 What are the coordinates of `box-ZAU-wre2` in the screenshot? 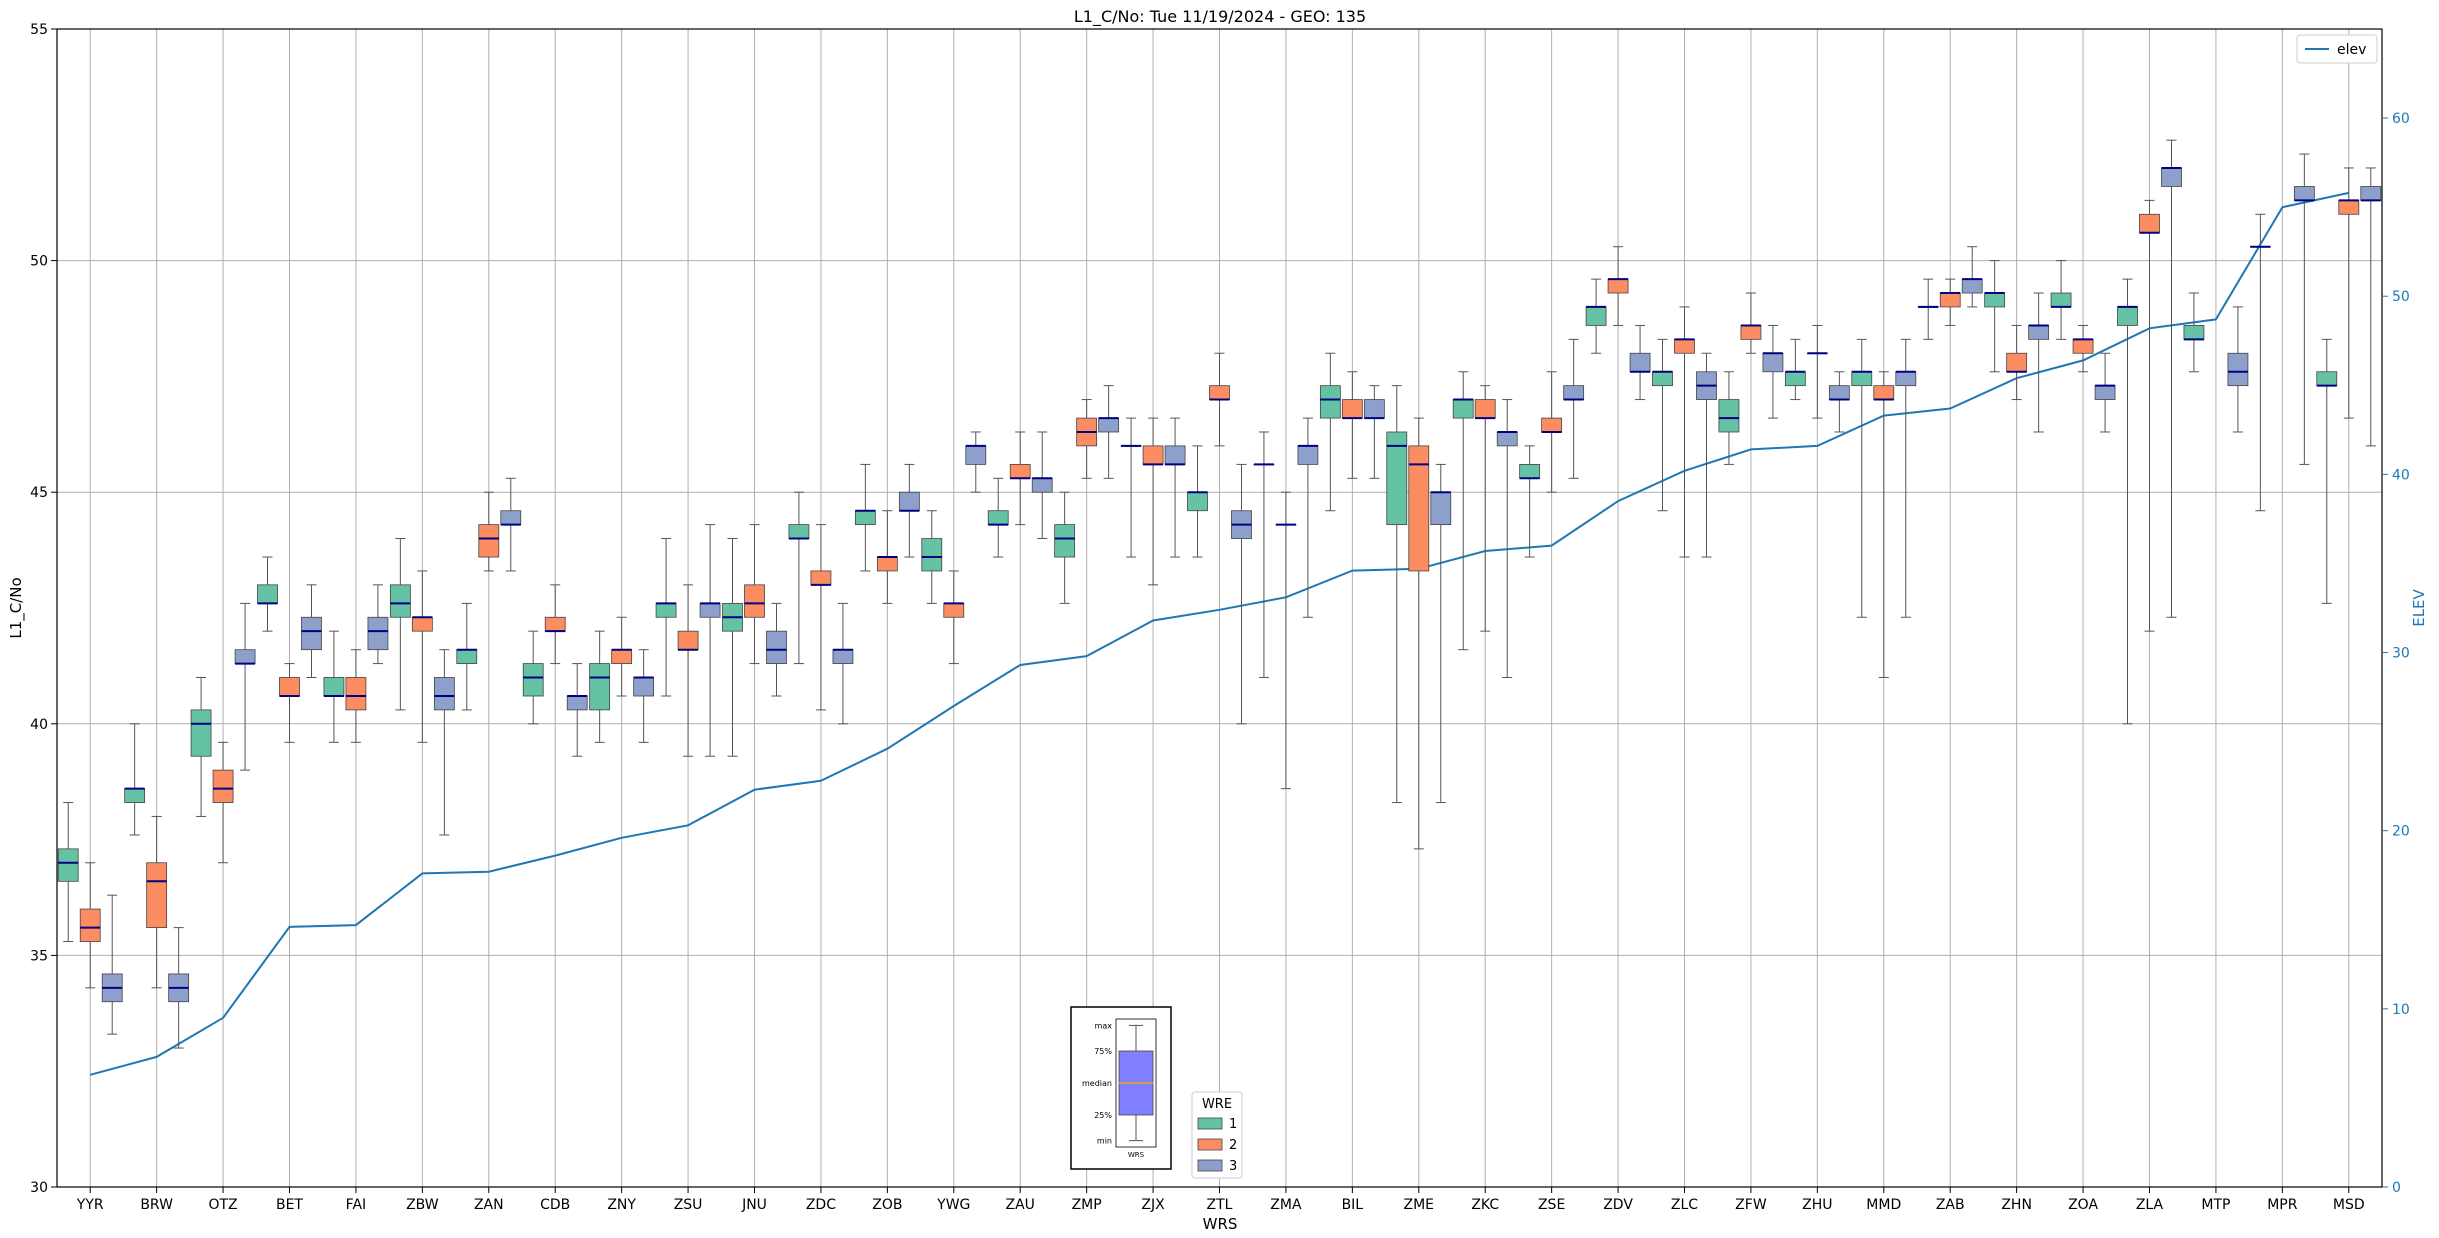 It's located at (1020, 478).